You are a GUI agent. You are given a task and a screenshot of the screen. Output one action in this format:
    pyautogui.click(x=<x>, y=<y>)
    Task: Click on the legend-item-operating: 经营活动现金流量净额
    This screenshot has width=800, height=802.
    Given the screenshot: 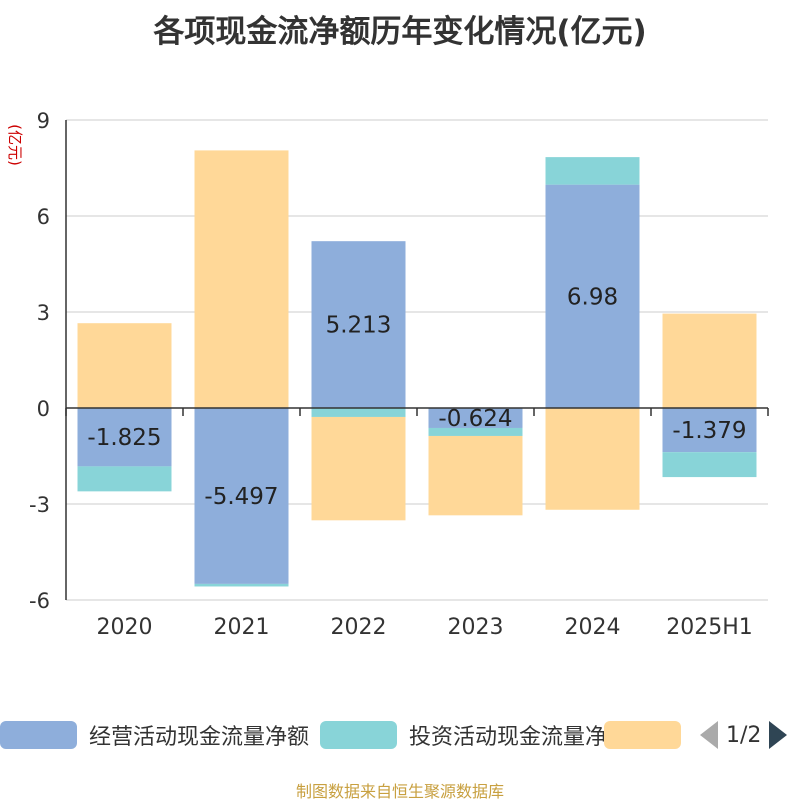 What is the action you would take?
    pyautogui.click(x=154, y=735)
    